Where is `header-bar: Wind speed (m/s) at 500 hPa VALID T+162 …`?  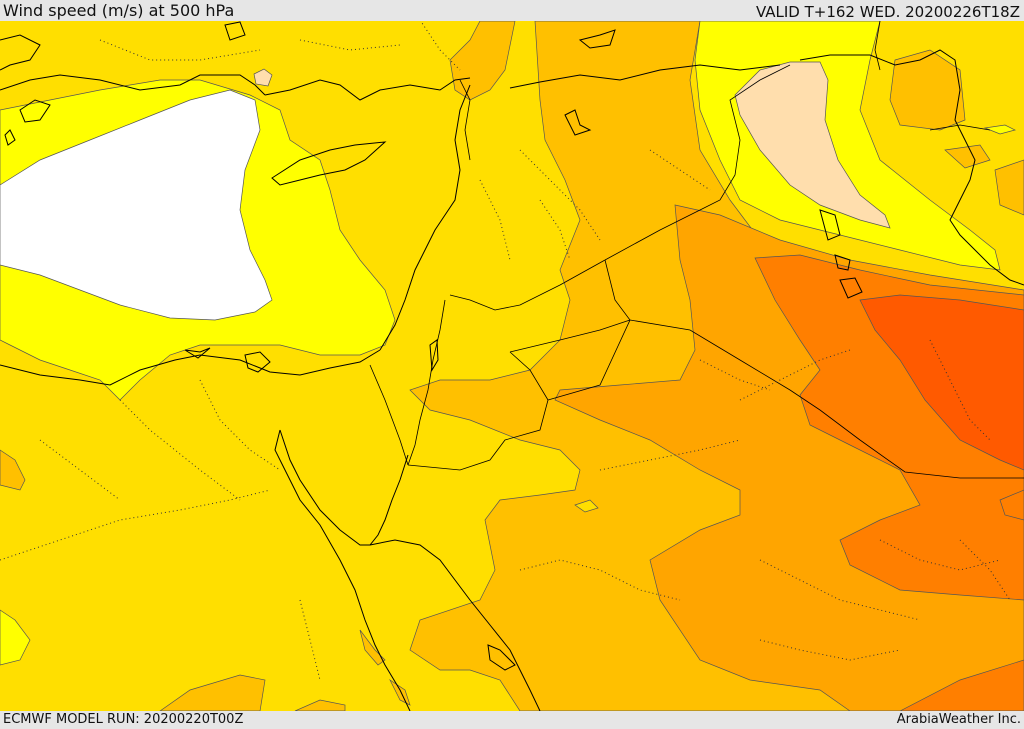
header-bar: Wind speed (m/s) at 500 hPa VALID T+162 … is located at coordinates (512, 10).